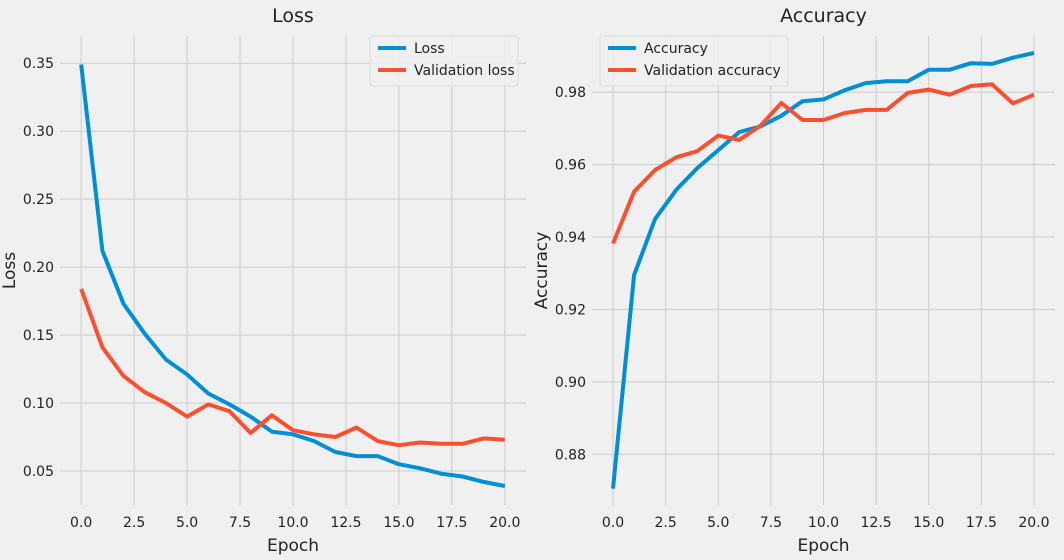 This screenshot has height=560, width=1064. What do you see at coordinates (570, 455) in the screenshot?
I see `y-tick-label: 0.88` at bounding box center [570, 455].